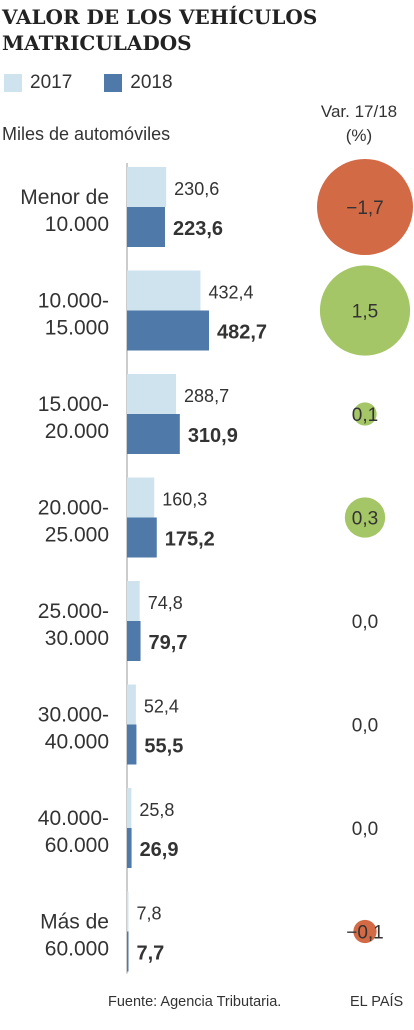 The height and width of the screenshot is (1030, 414). I want to click on data-label-2017: 52,4, so click(161, 707).